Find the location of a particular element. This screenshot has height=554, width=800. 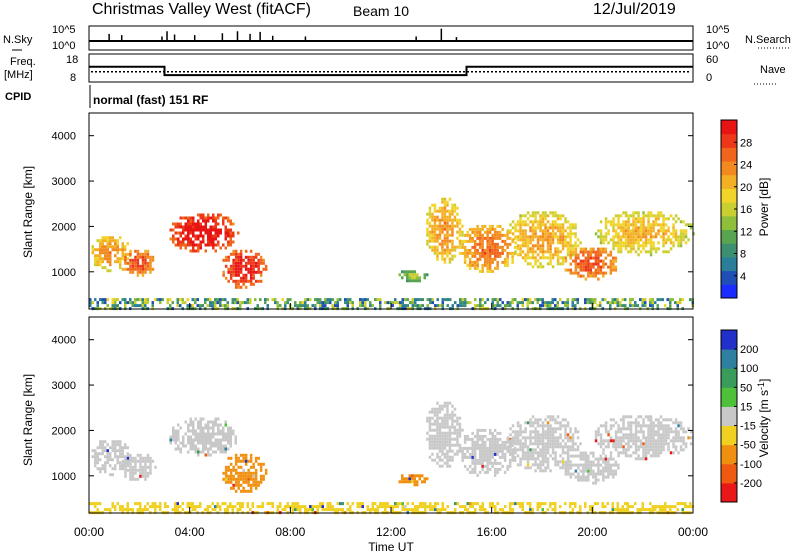

x-tick-label-0: 00:00 is located at coordinates (89, 532).